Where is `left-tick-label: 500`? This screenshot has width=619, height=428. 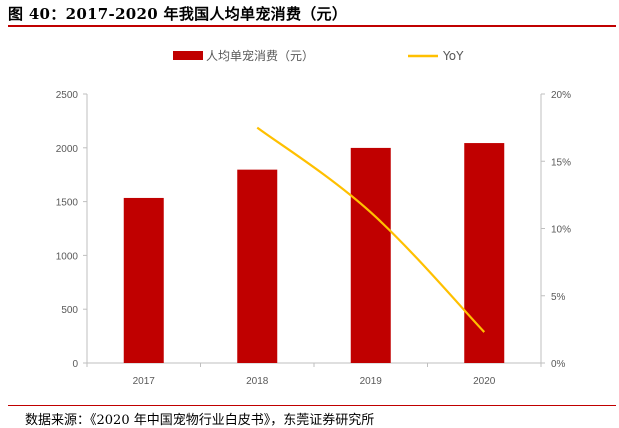 left-tick-label: 500 is located at coordinates (69, 310).